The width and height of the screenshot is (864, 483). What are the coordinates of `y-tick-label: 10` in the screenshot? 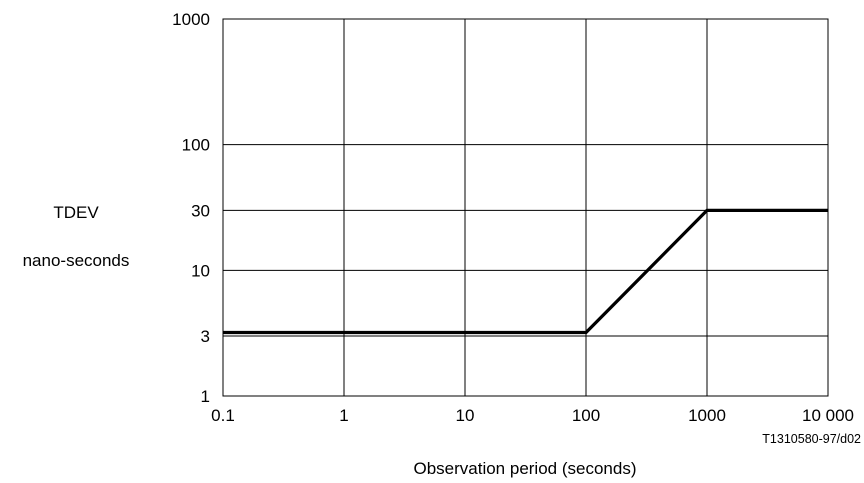 It's located at (200, 270).